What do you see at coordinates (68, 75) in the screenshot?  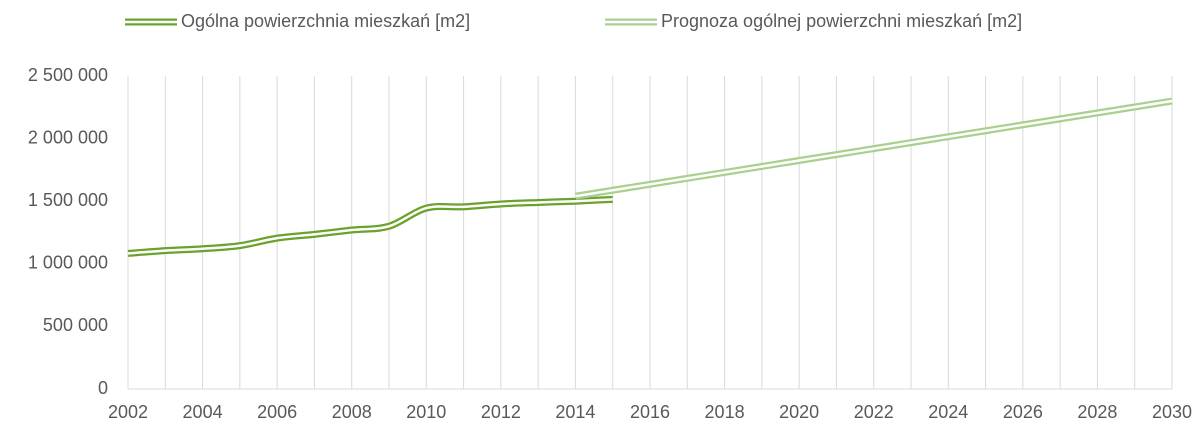 I see `y-tick-label: 2 500 000` at bounding box center [68, 75].